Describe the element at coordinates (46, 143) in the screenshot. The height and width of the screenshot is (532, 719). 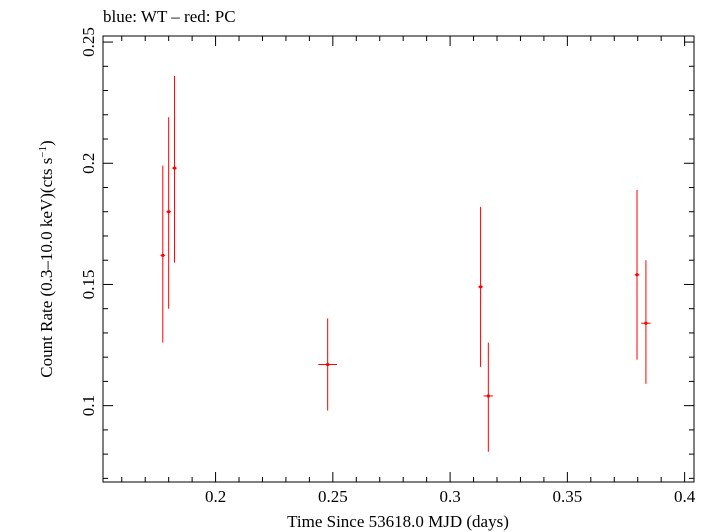
I see `y-axis-label-end: )` at that location.